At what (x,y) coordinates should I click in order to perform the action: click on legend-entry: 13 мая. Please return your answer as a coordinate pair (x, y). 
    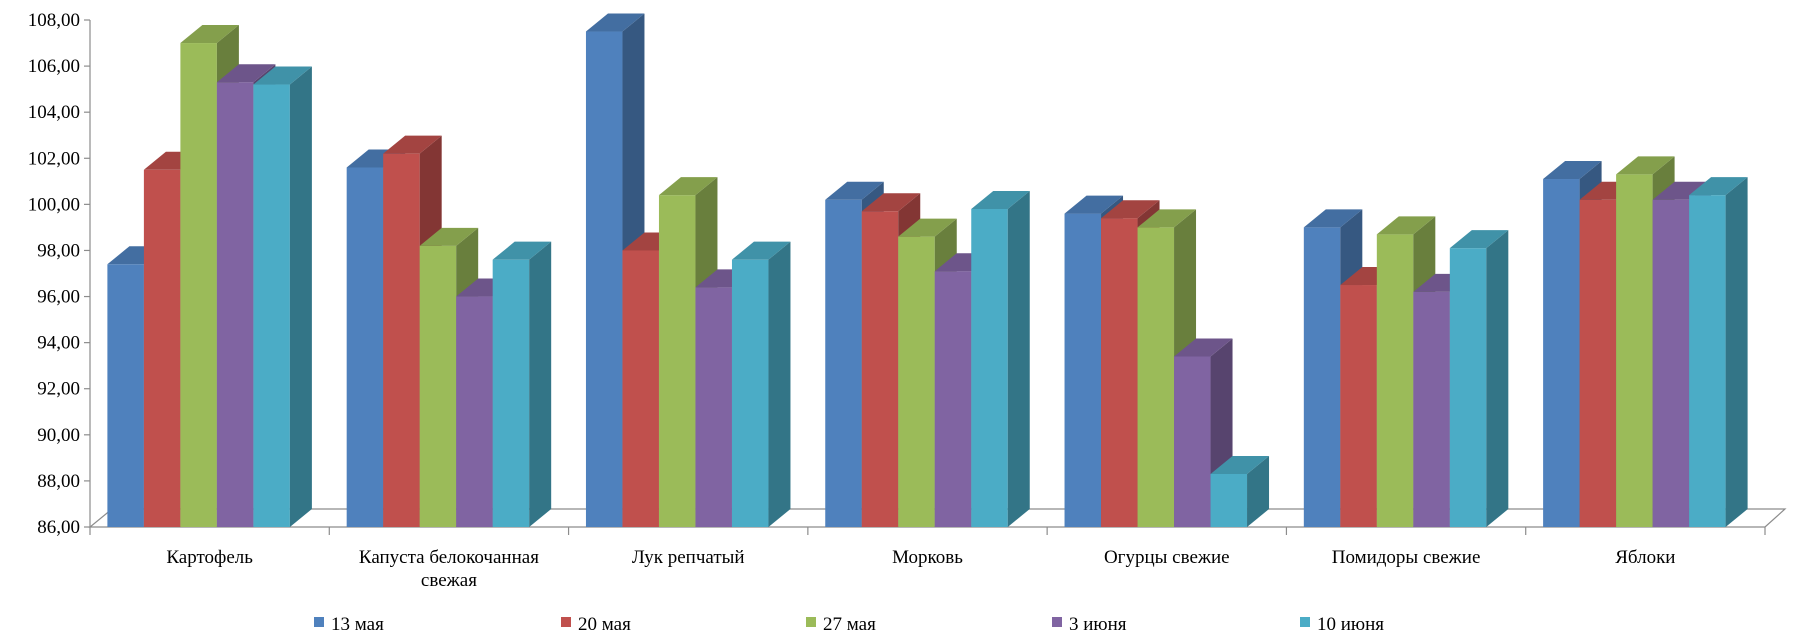
    Looking at the image, I should click on (349, 624).